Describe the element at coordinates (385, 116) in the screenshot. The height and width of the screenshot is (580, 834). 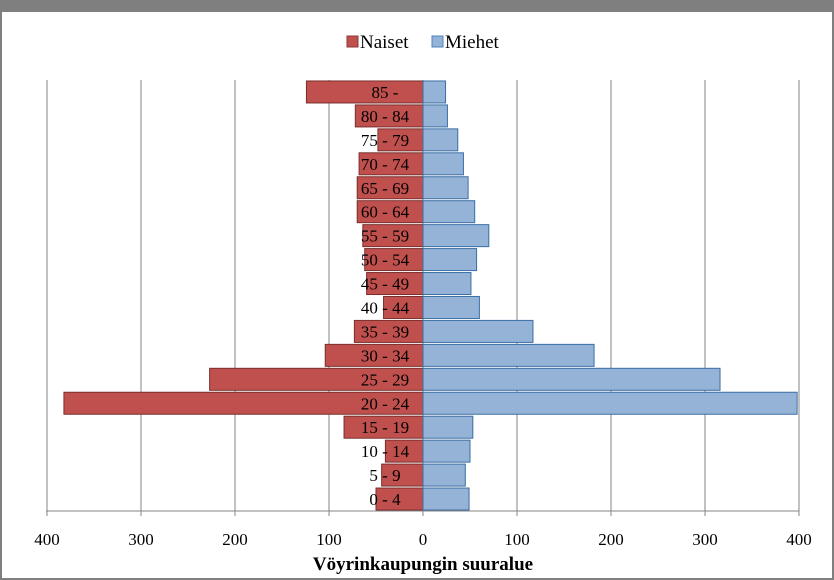
I see `category-label: 80 - 84` at that location.